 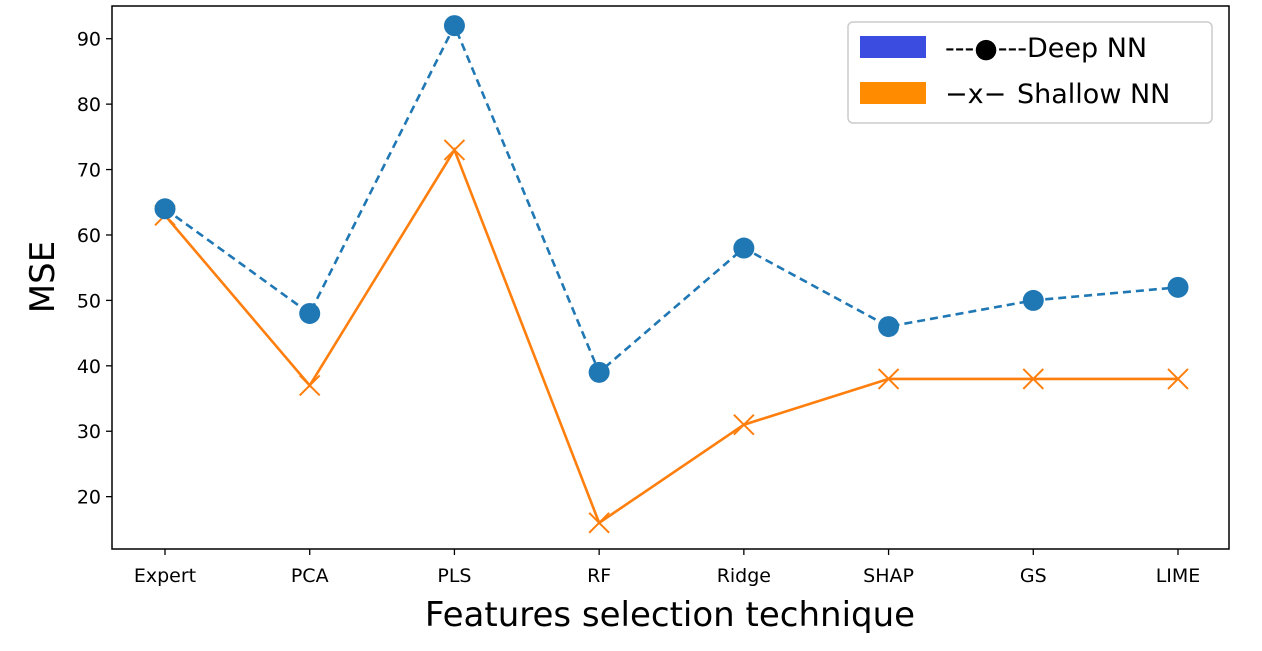 I want to click on point-shallow-nn-pls, so click(x=454, y=150).